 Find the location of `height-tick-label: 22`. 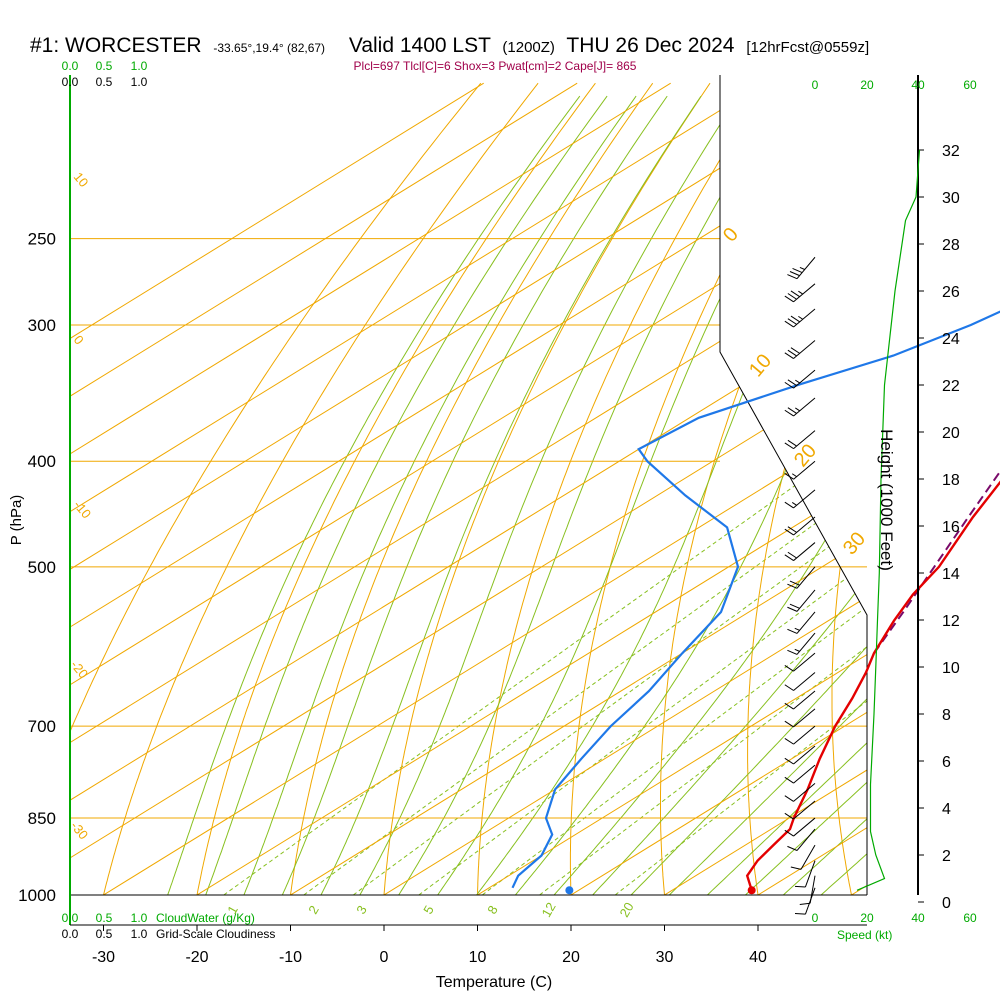

height-tick-label: 22 is located at coordinates (951, 386).